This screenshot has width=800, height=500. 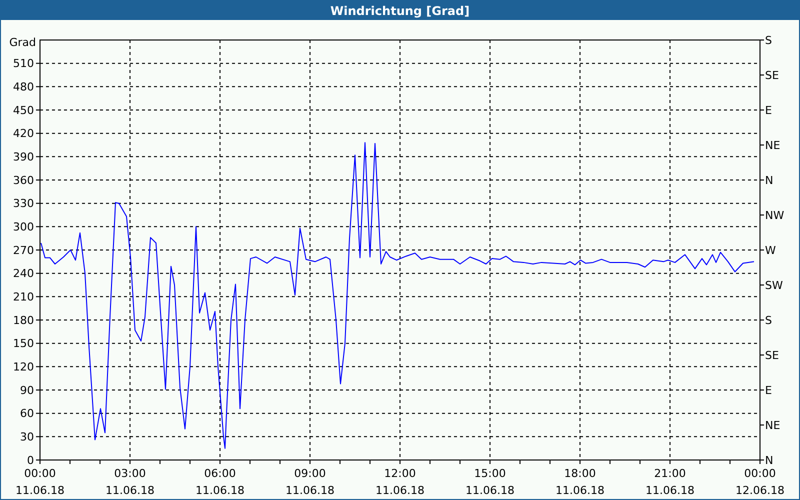 What do you see at coordinates (23, 63) in the screenshot?
I see `y-tick-label: 510` at bounding box center [23, 63].